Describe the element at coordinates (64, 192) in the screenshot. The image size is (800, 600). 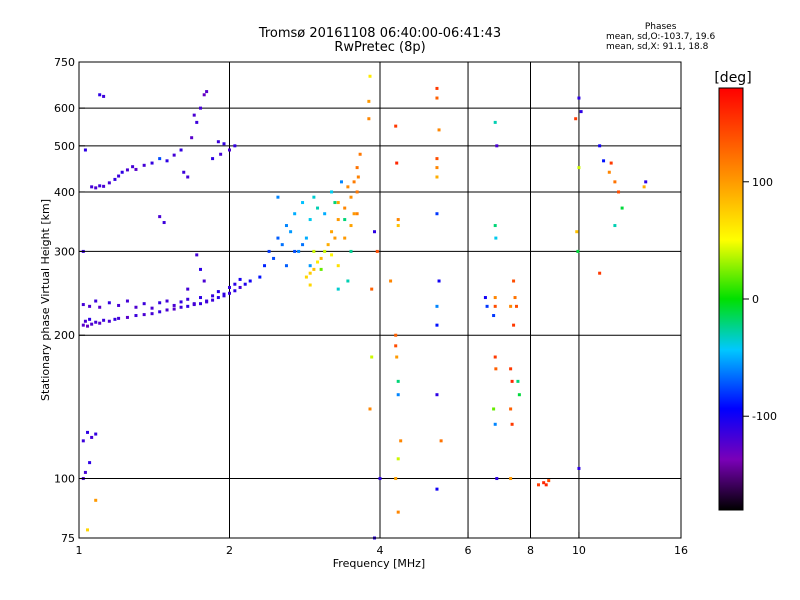
I see `y-tick-label: 400` at that location.